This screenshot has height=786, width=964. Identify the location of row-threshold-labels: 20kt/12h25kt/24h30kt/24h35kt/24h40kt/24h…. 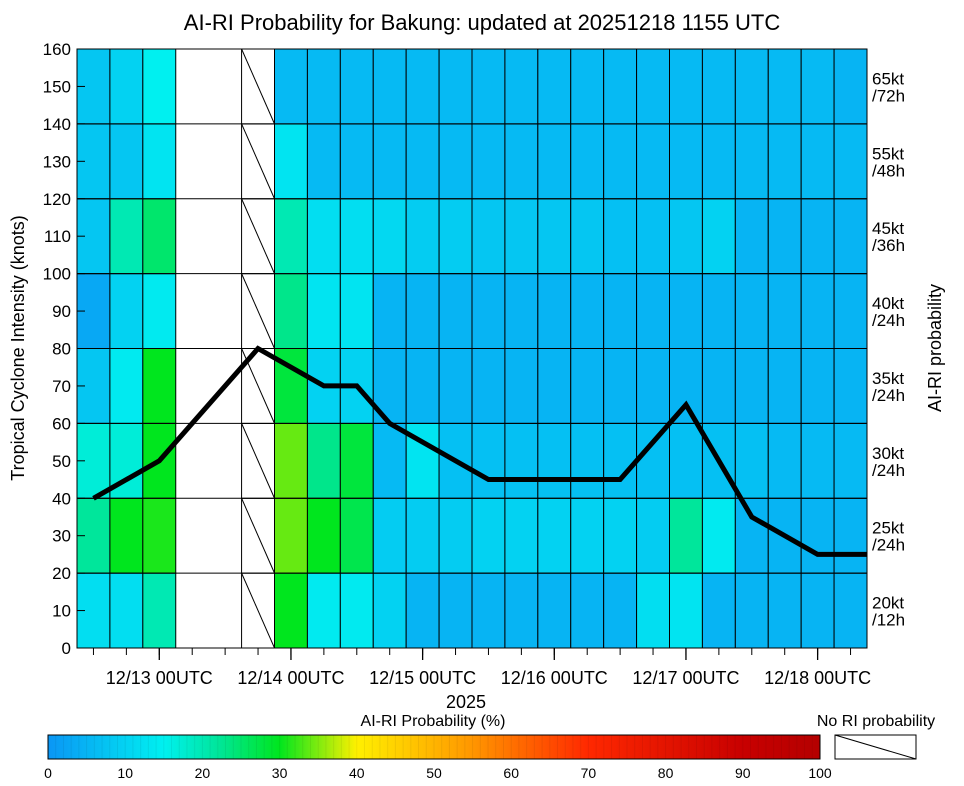
(888, 349).